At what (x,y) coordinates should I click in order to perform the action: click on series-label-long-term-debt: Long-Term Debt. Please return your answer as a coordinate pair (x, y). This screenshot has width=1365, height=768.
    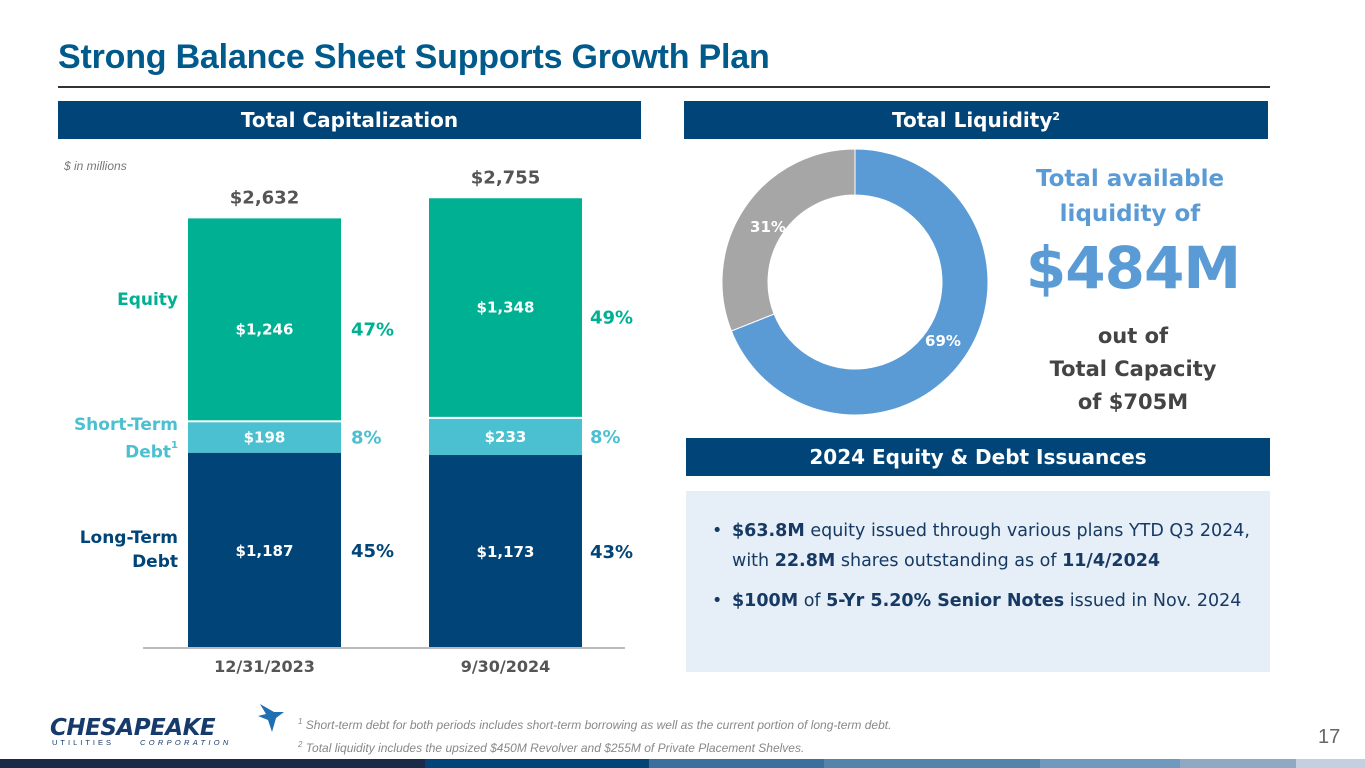
    Looking at the image, I should click on (108, 550).